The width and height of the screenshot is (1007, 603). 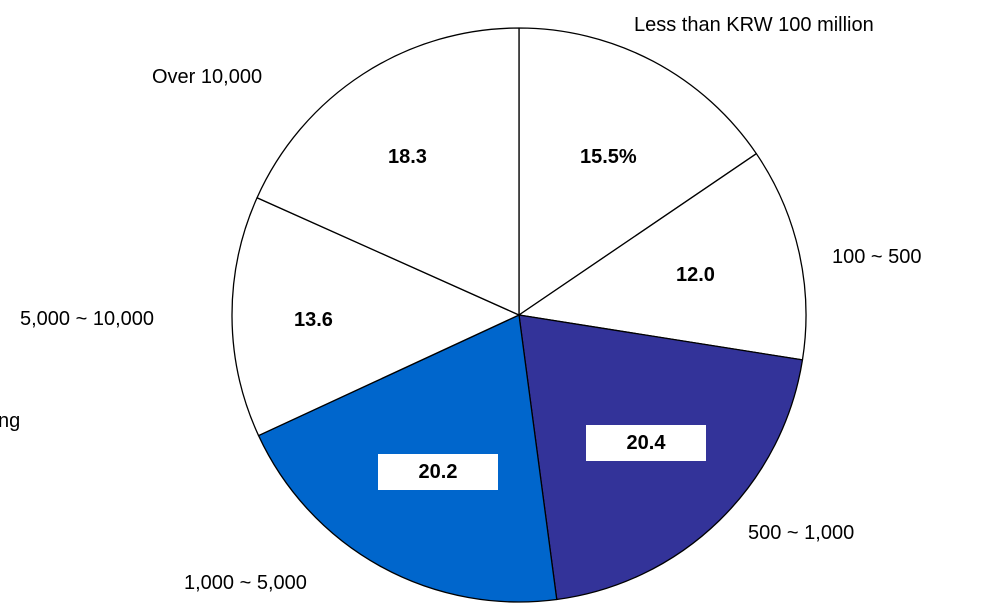 What do you see at coordinates (695, 275) in the screenshot?
I see `value-label-1: 12.0` at bounding box center [695, 275].